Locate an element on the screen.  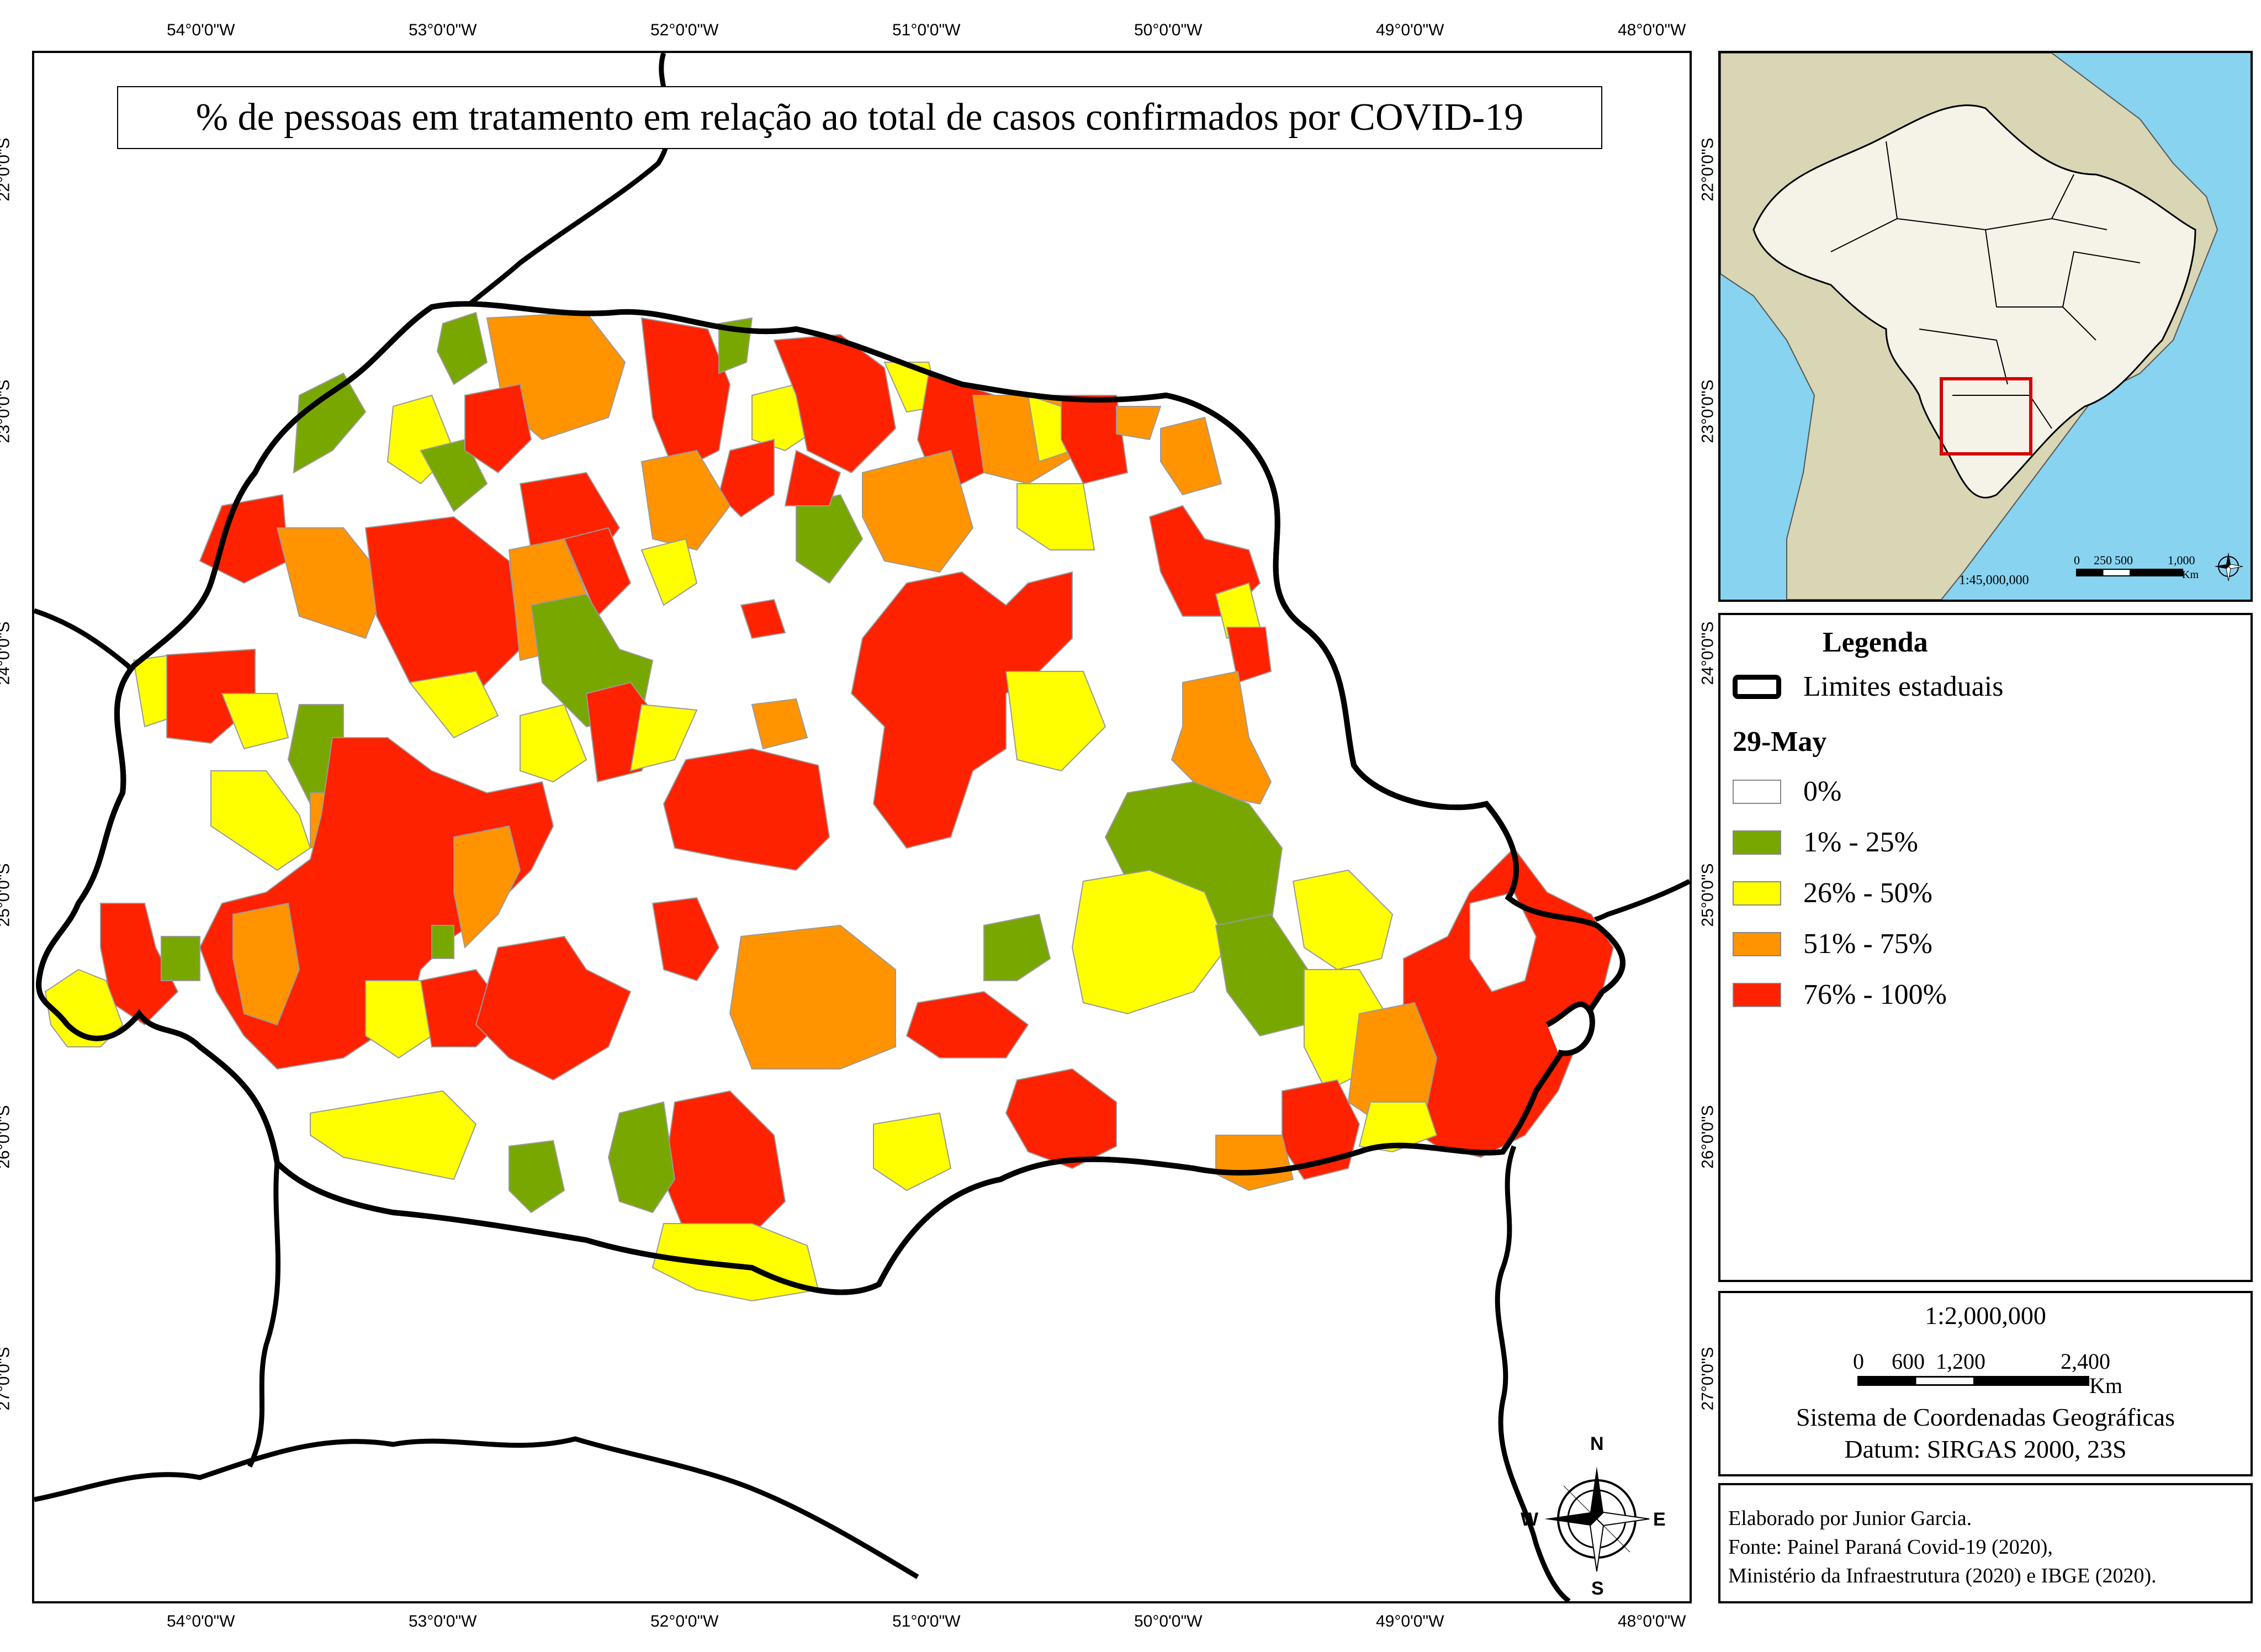
lon-label-bottom: 52°0'0"W is located at coordinates (684, 1621).